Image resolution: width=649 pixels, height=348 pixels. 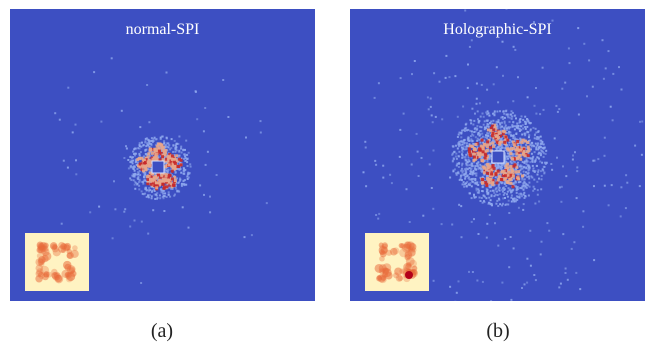 I want to click on panel-title-a: normal-SPI, so click(x=162, y=29).